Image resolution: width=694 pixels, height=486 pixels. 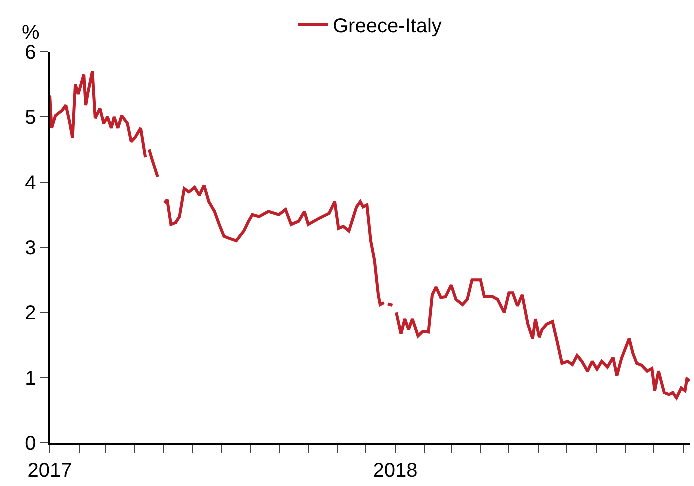 I want to click on x-tick-label: 2018, so click(x=395, y=471).